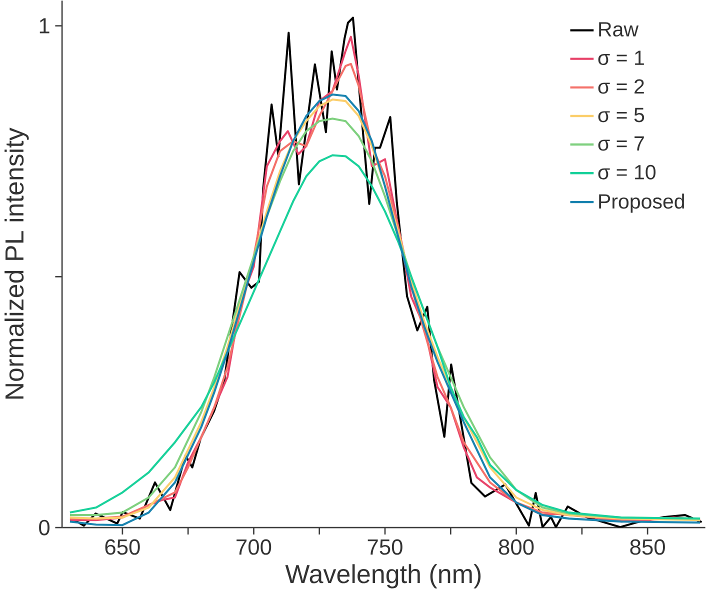  What do you see at coordinates (619, 29) in the screenshot?
I see `legend-label: Raw` at bounding box center [619, 29].